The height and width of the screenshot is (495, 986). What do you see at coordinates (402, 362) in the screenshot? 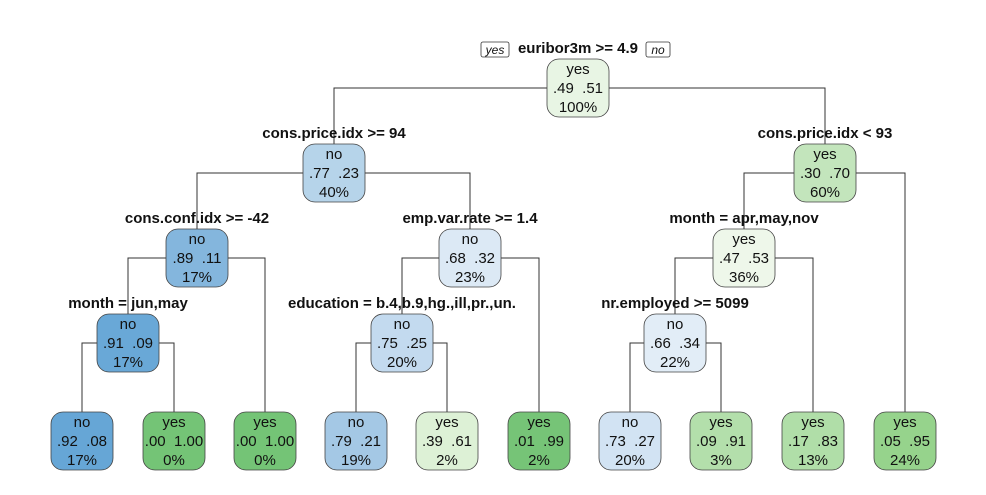
I see `node-percentage: 20%` at bounding box center [402, 362].